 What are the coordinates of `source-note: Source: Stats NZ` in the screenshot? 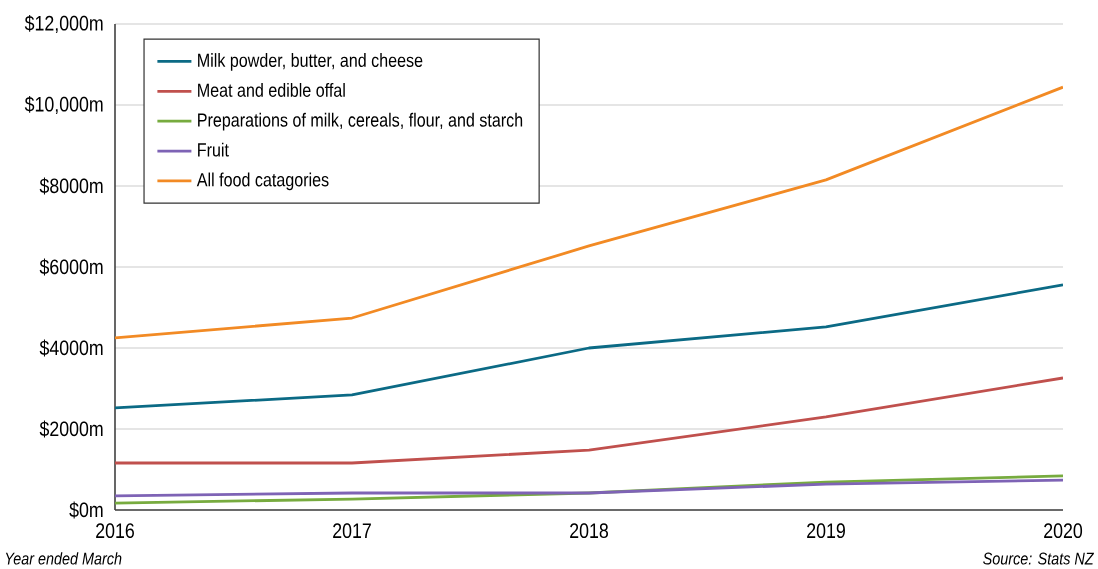 It's located at (1038, 558).